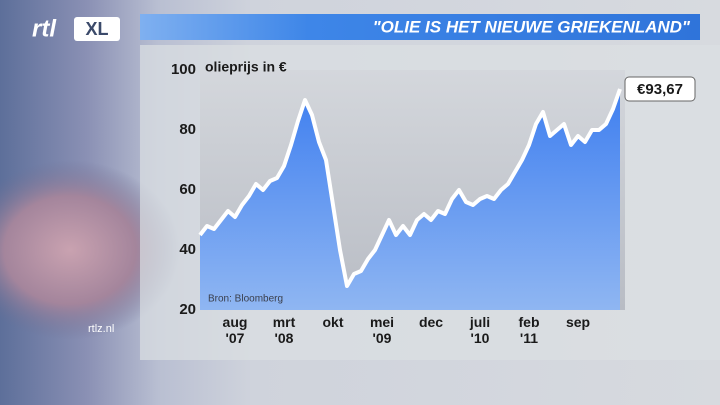  I want to click on y-tick-label: 20, so click(187, 309).